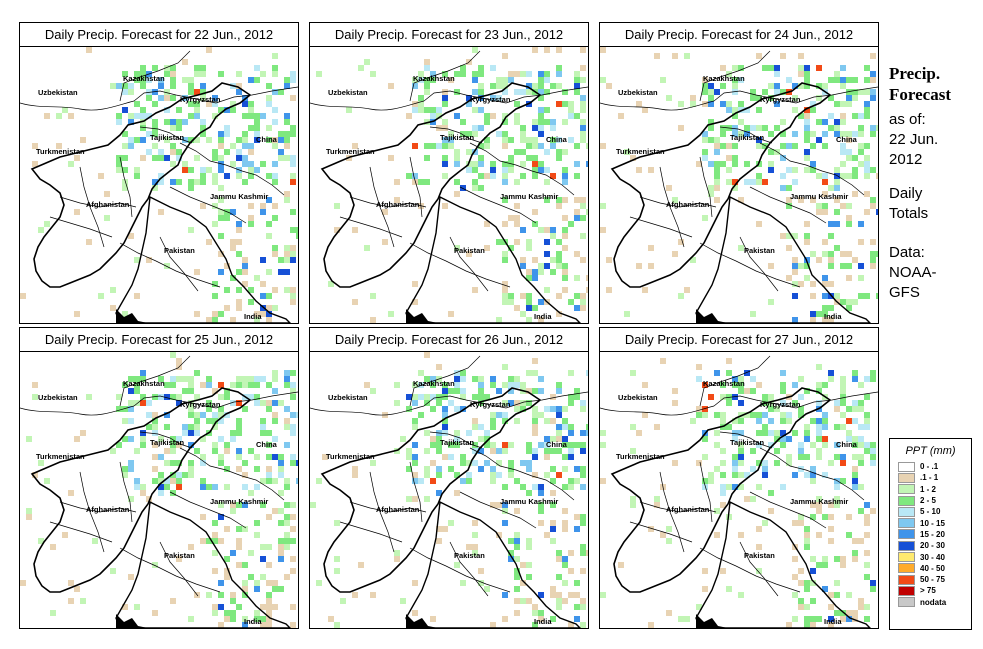 Image resolution: width=983 pixels, height=649 pixels. Describe the element at coordinates (724, 78) in the screenshot. I see `map-label-kazakhstan: Kazakhstan` at that location.